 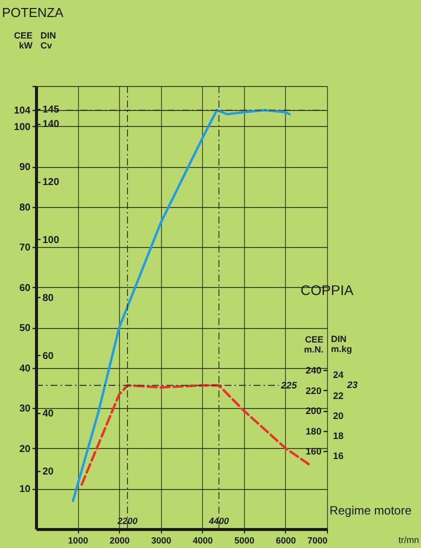 What do you see at coordinates (317, 541) in the screenshot?
I see `x-tick-label: 7000` at bounding box center [317, 541].